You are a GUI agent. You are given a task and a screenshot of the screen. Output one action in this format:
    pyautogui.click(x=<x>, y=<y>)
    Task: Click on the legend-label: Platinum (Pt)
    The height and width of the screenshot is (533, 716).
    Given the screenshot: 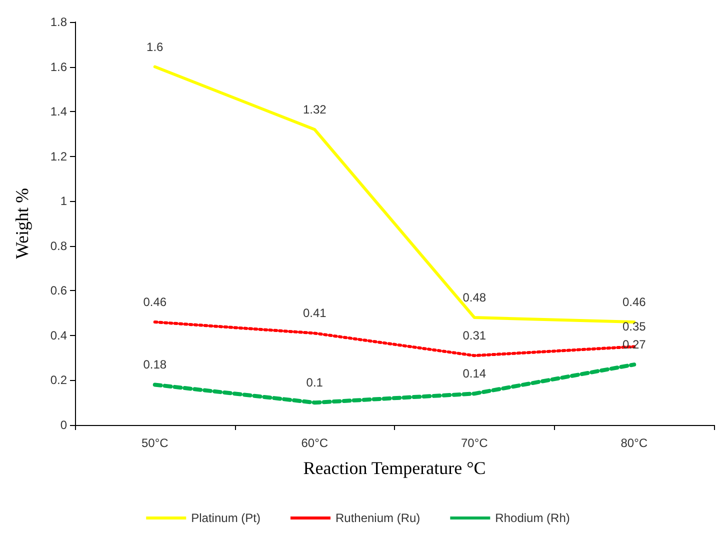 What is the action you would take?
    pyautogui.click(x=225, y=518)
    